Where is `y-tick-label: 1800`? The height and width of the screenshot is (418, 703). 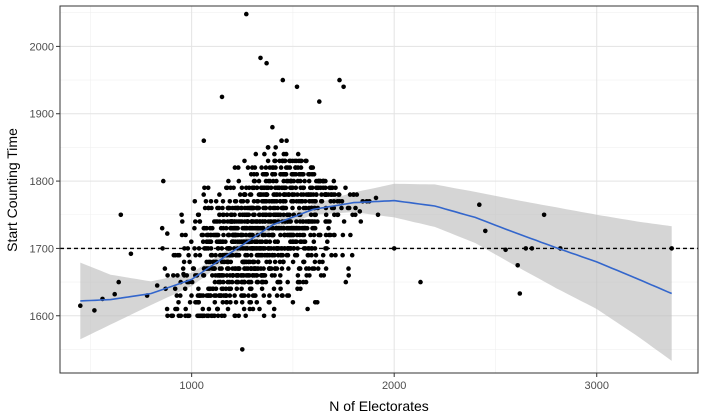 y-tick-label: 1800 is located at coordinates (42, 182).